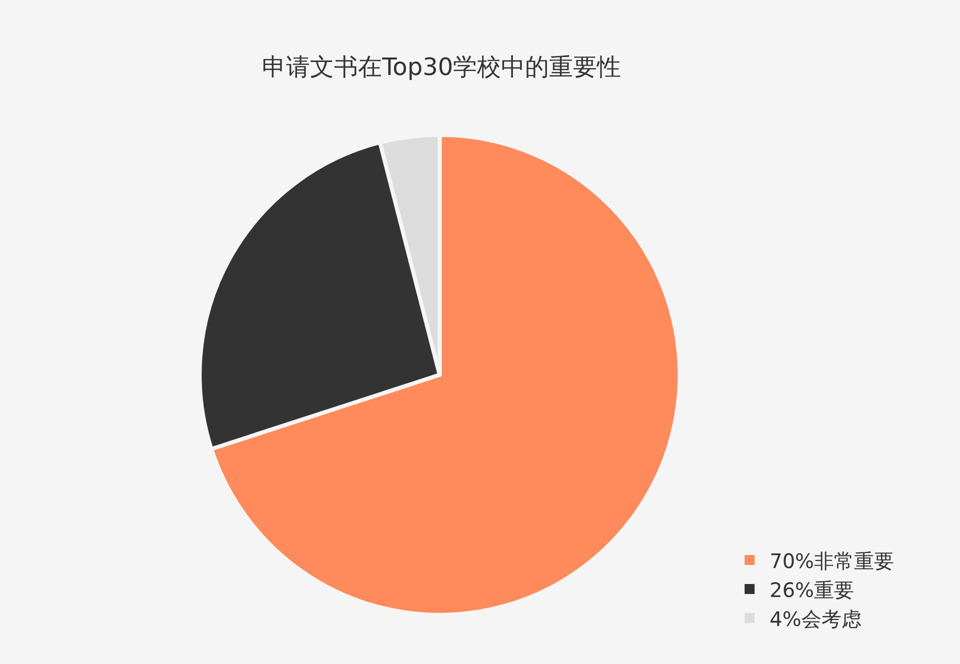 Image resolution: width=960 pixels, height=664 pixels. What do you see at coordinates (832, 560) in the screenshot?
I see `legend-label: 70%非常重要` at bounding box center [832, 560].